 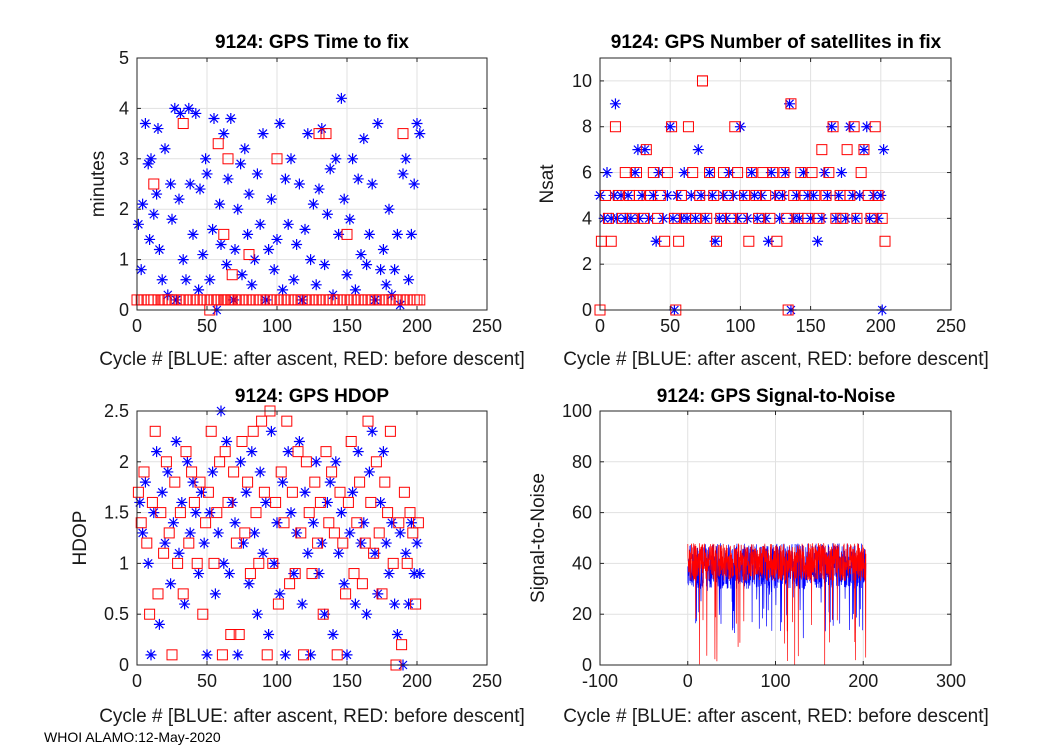 What do you see at coordinates (124, 260) in the screenshot?
I see `y-tick-label: 1` at bounding box center [124, 260].